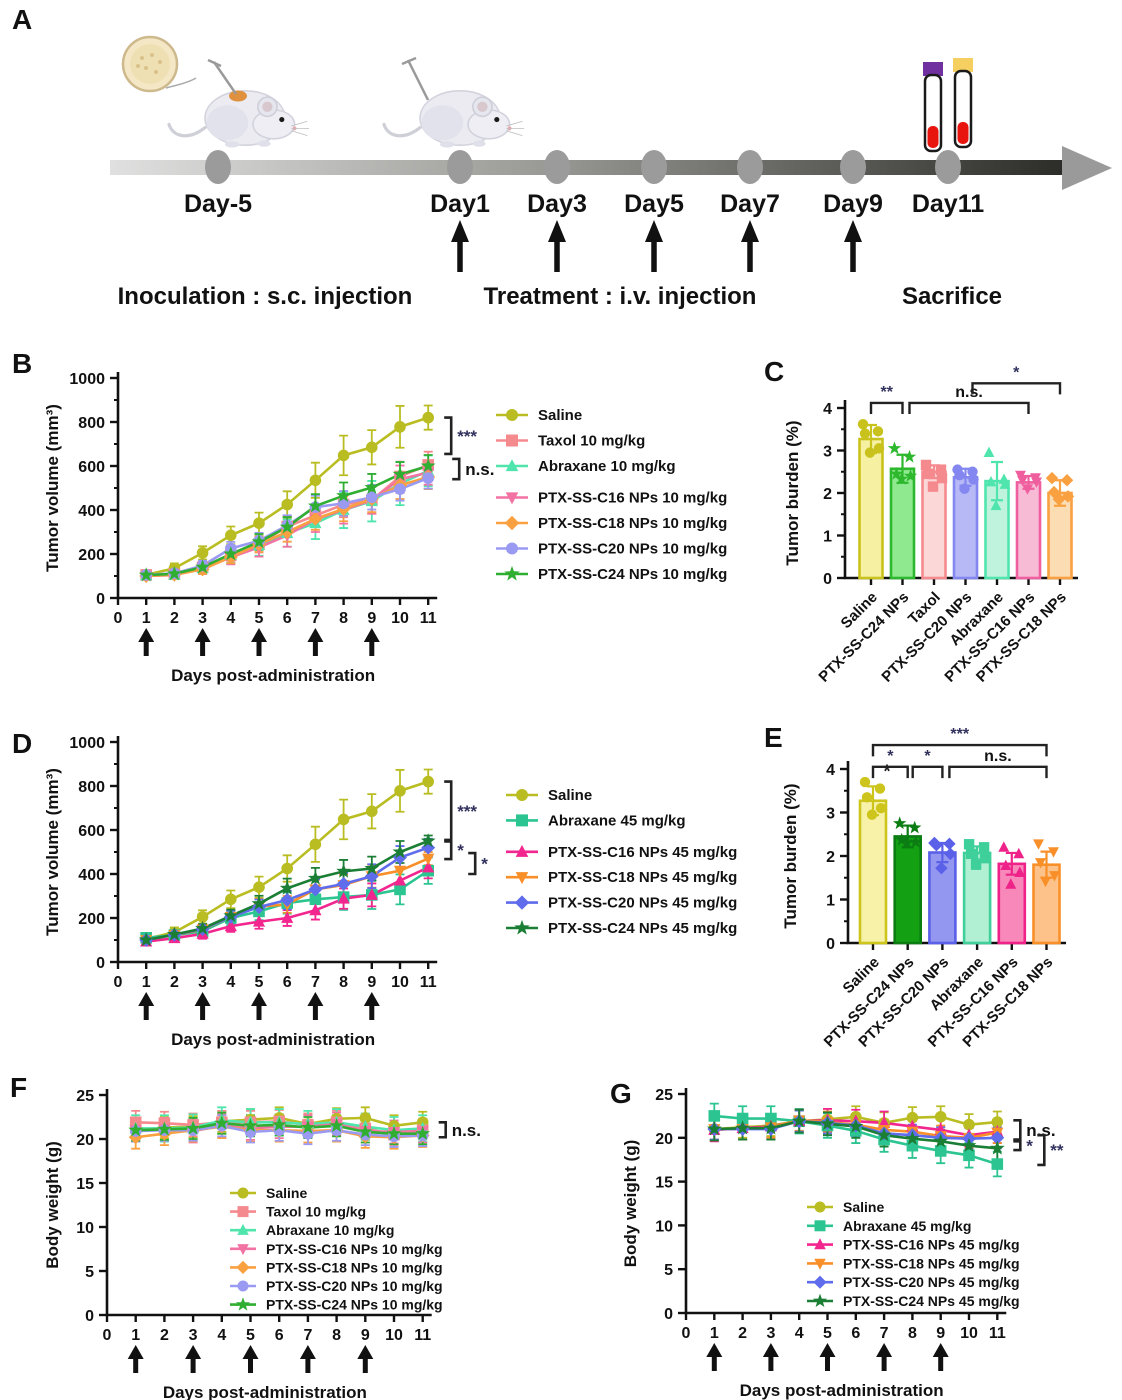  What do you see at coordinates (52, 488) in the screenshot?
I see `y-axis-label: Tumor volume (mm³)` at bounding box center [52, 488].